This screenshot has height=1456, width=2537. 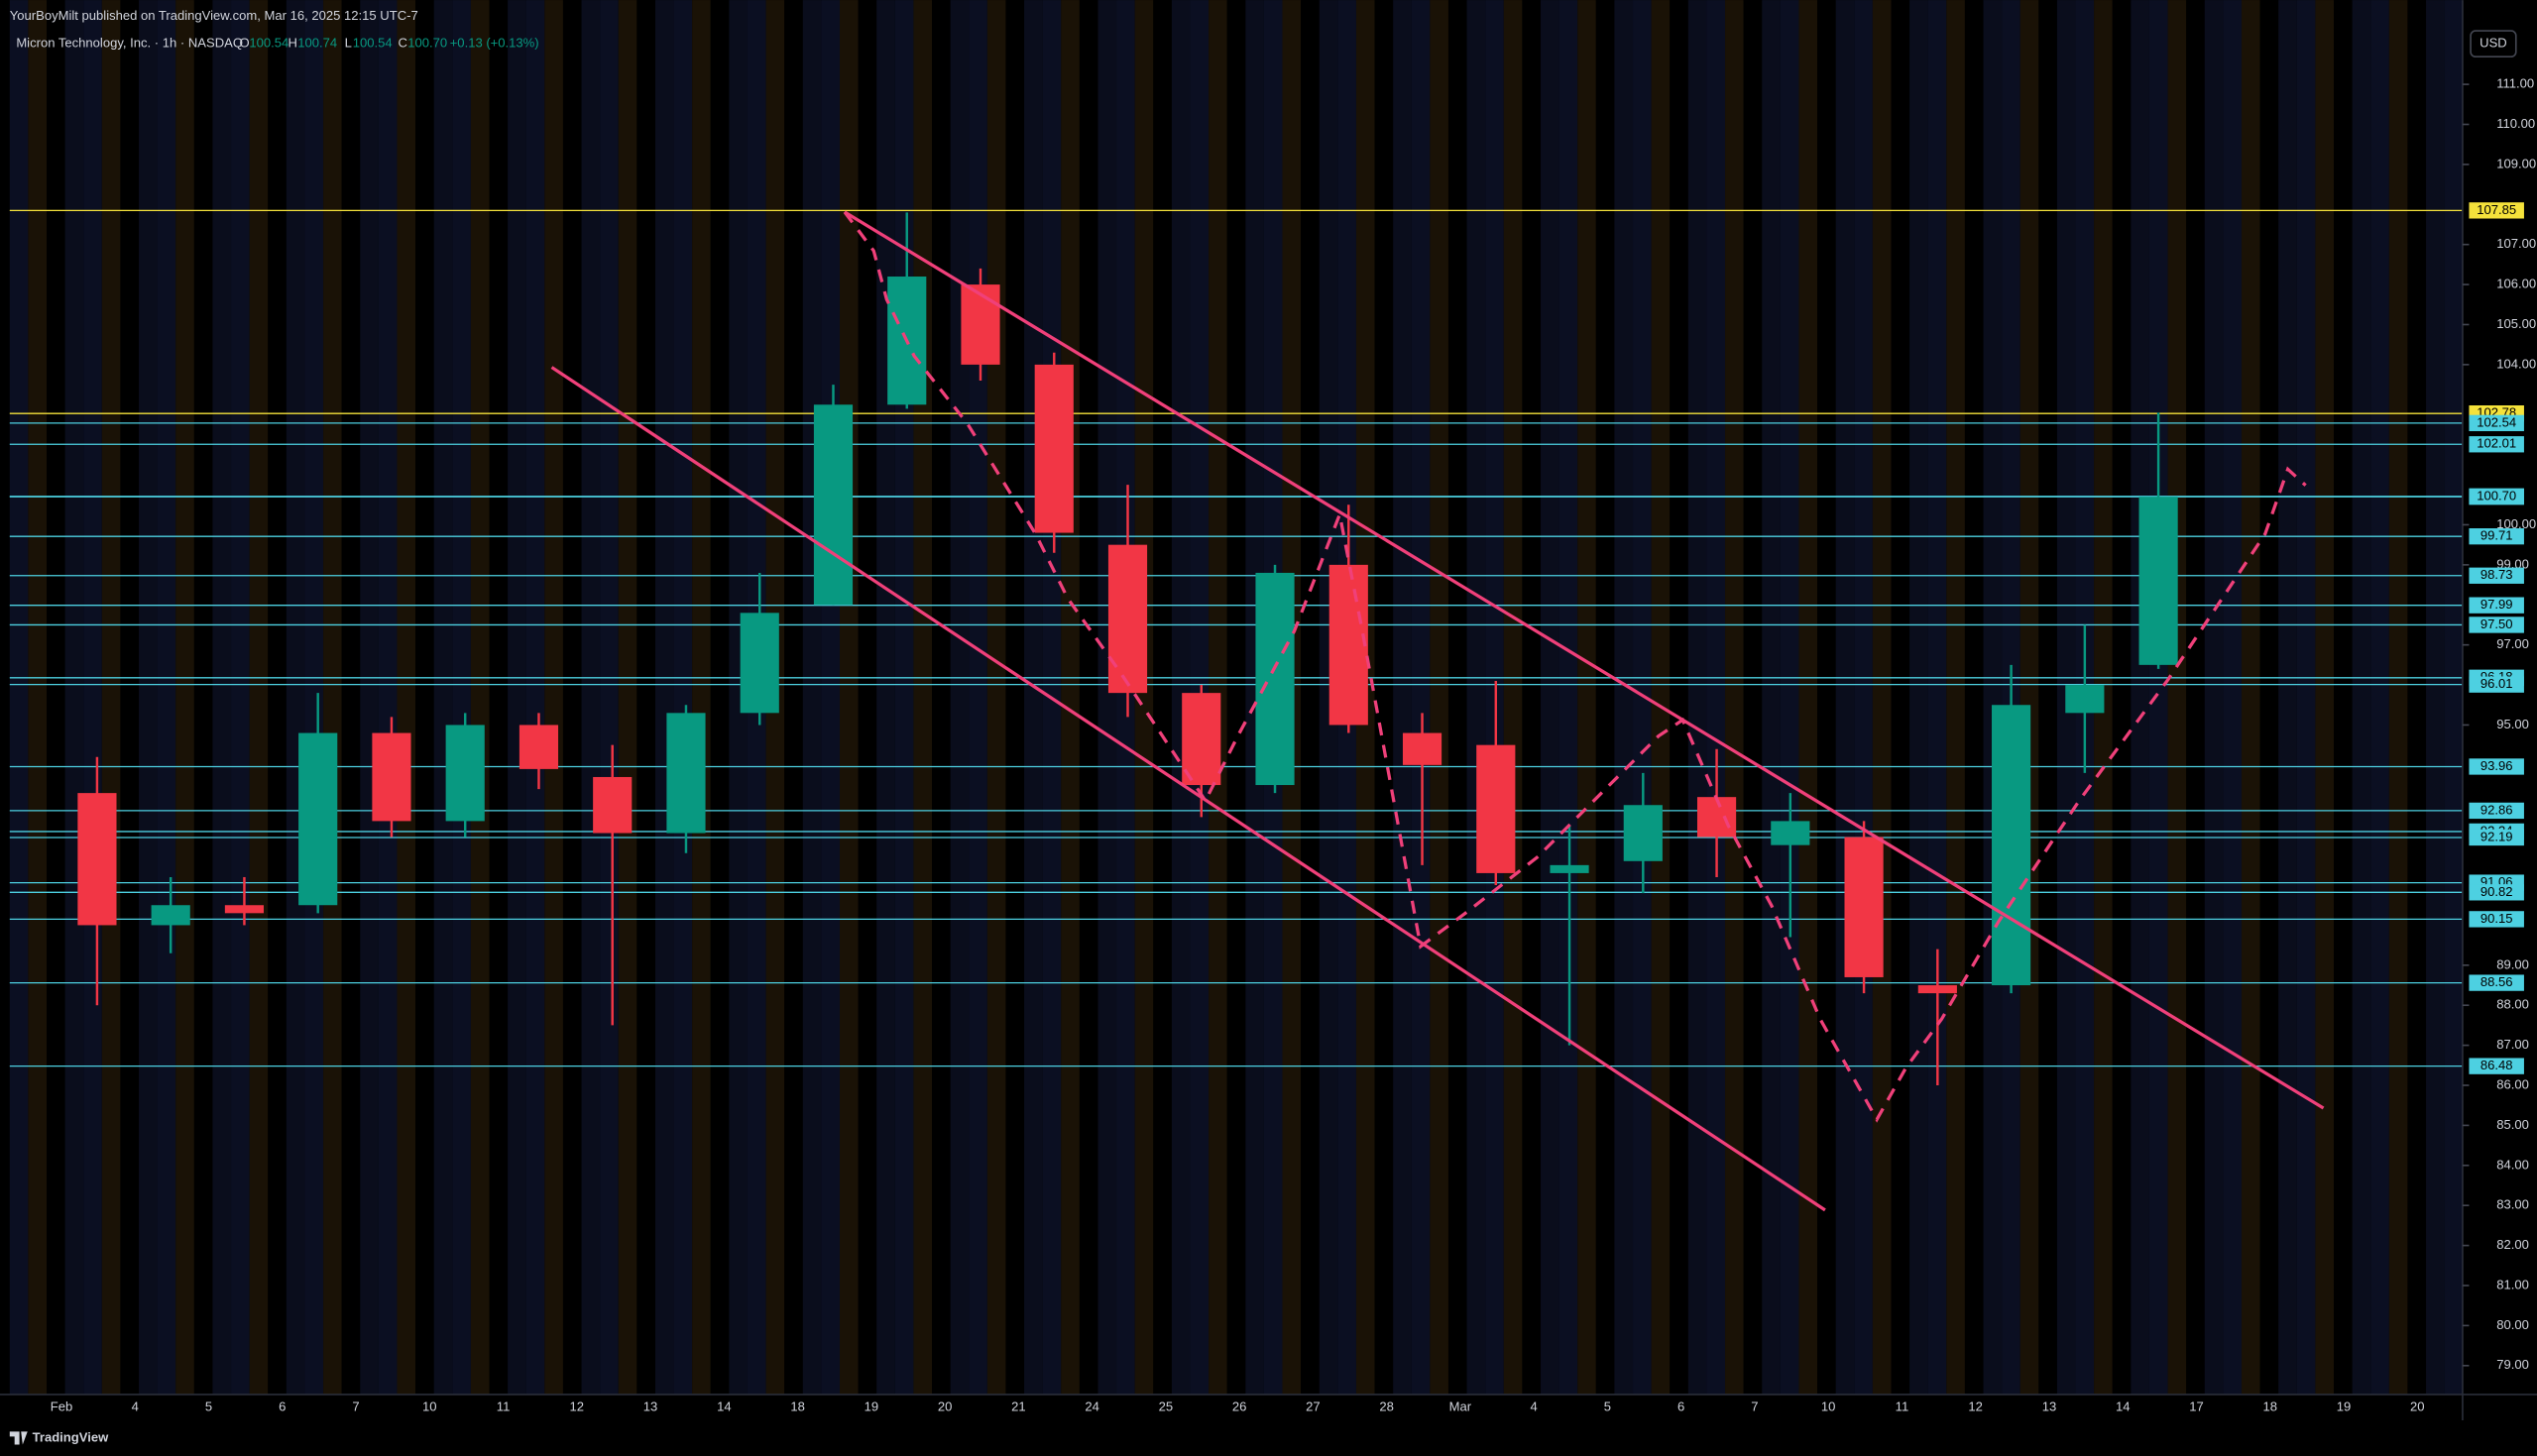 I want to click on level-label: 97.50, so click(x=2496, y=623).